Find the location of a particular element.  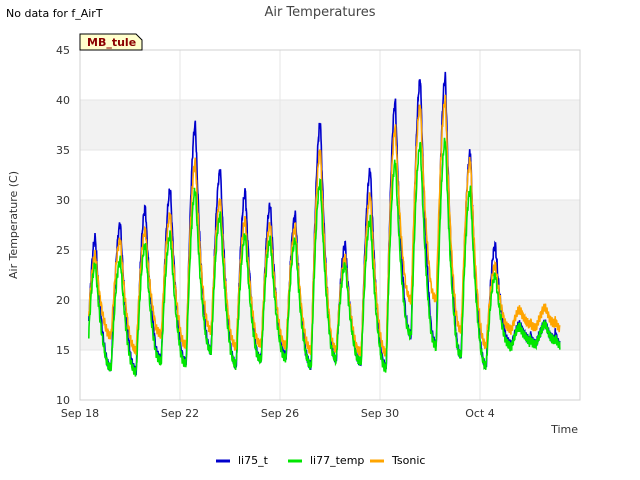

y-tick-label: 20 is located at coordinates (63, 300).